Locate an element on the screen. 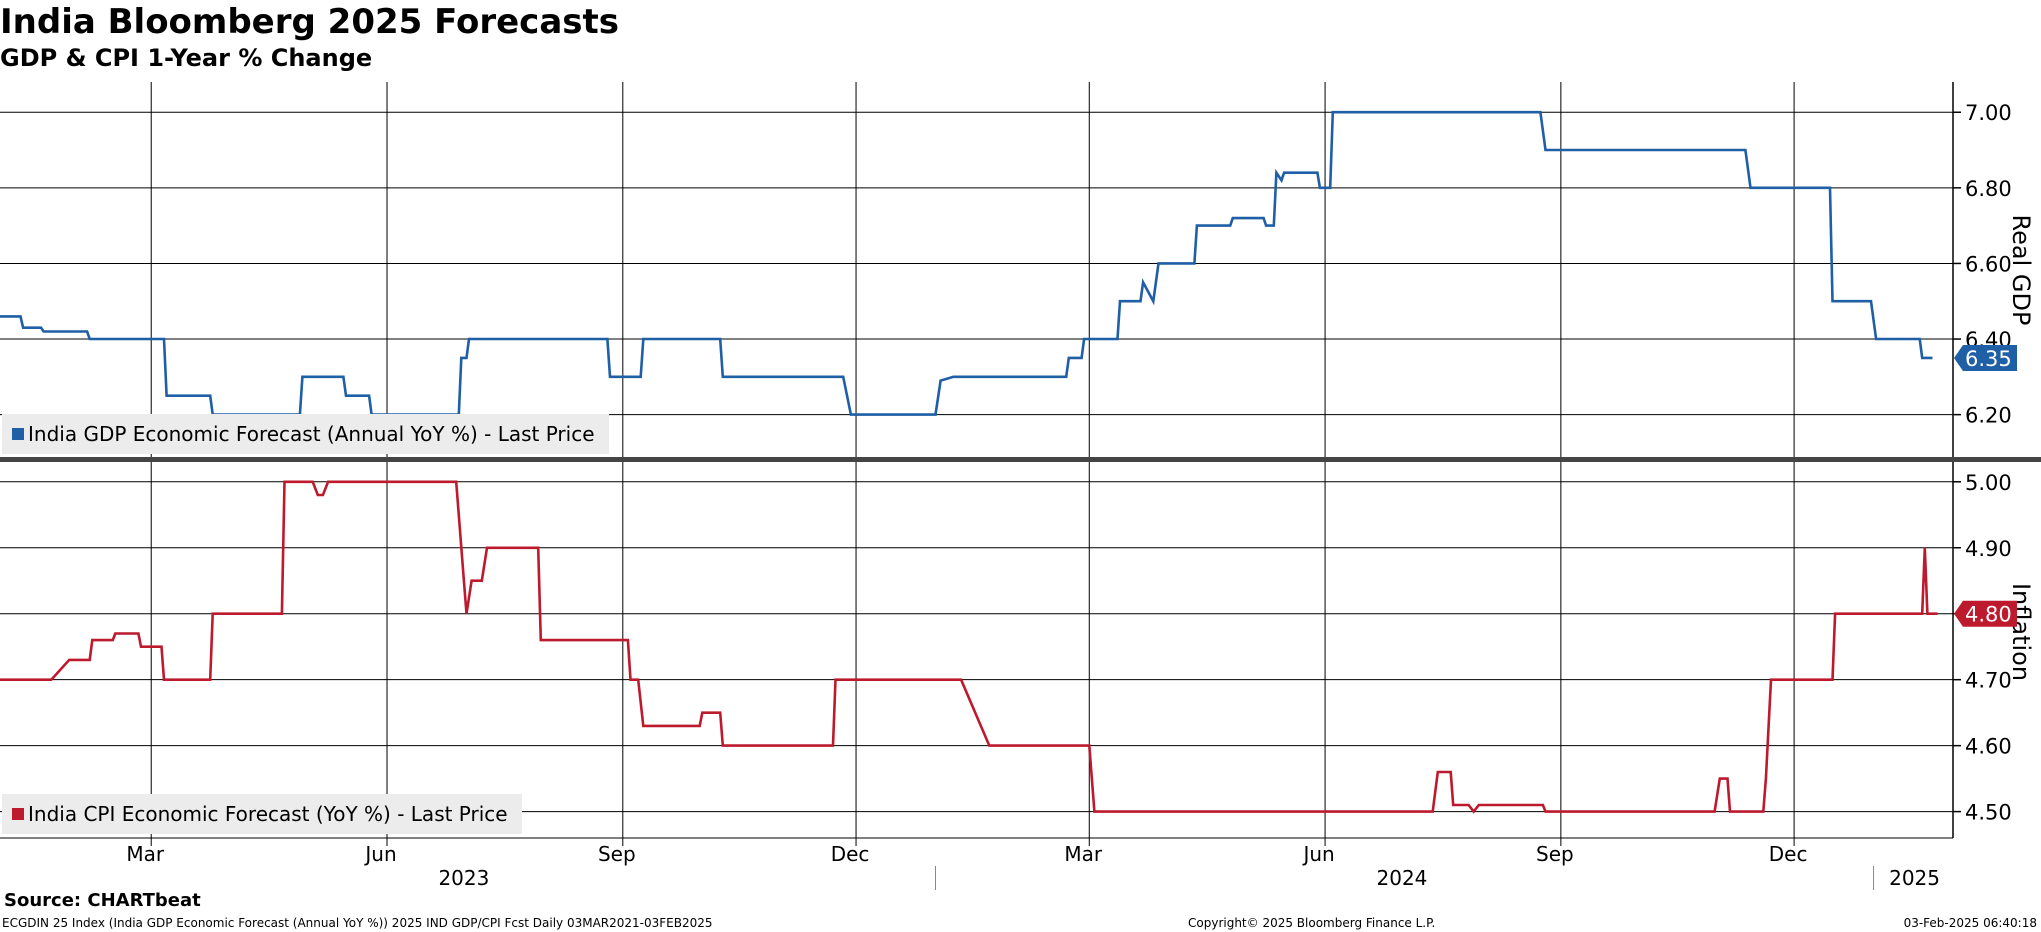  last-value-marker: 4.80 is located at coordinates (1985, 613).